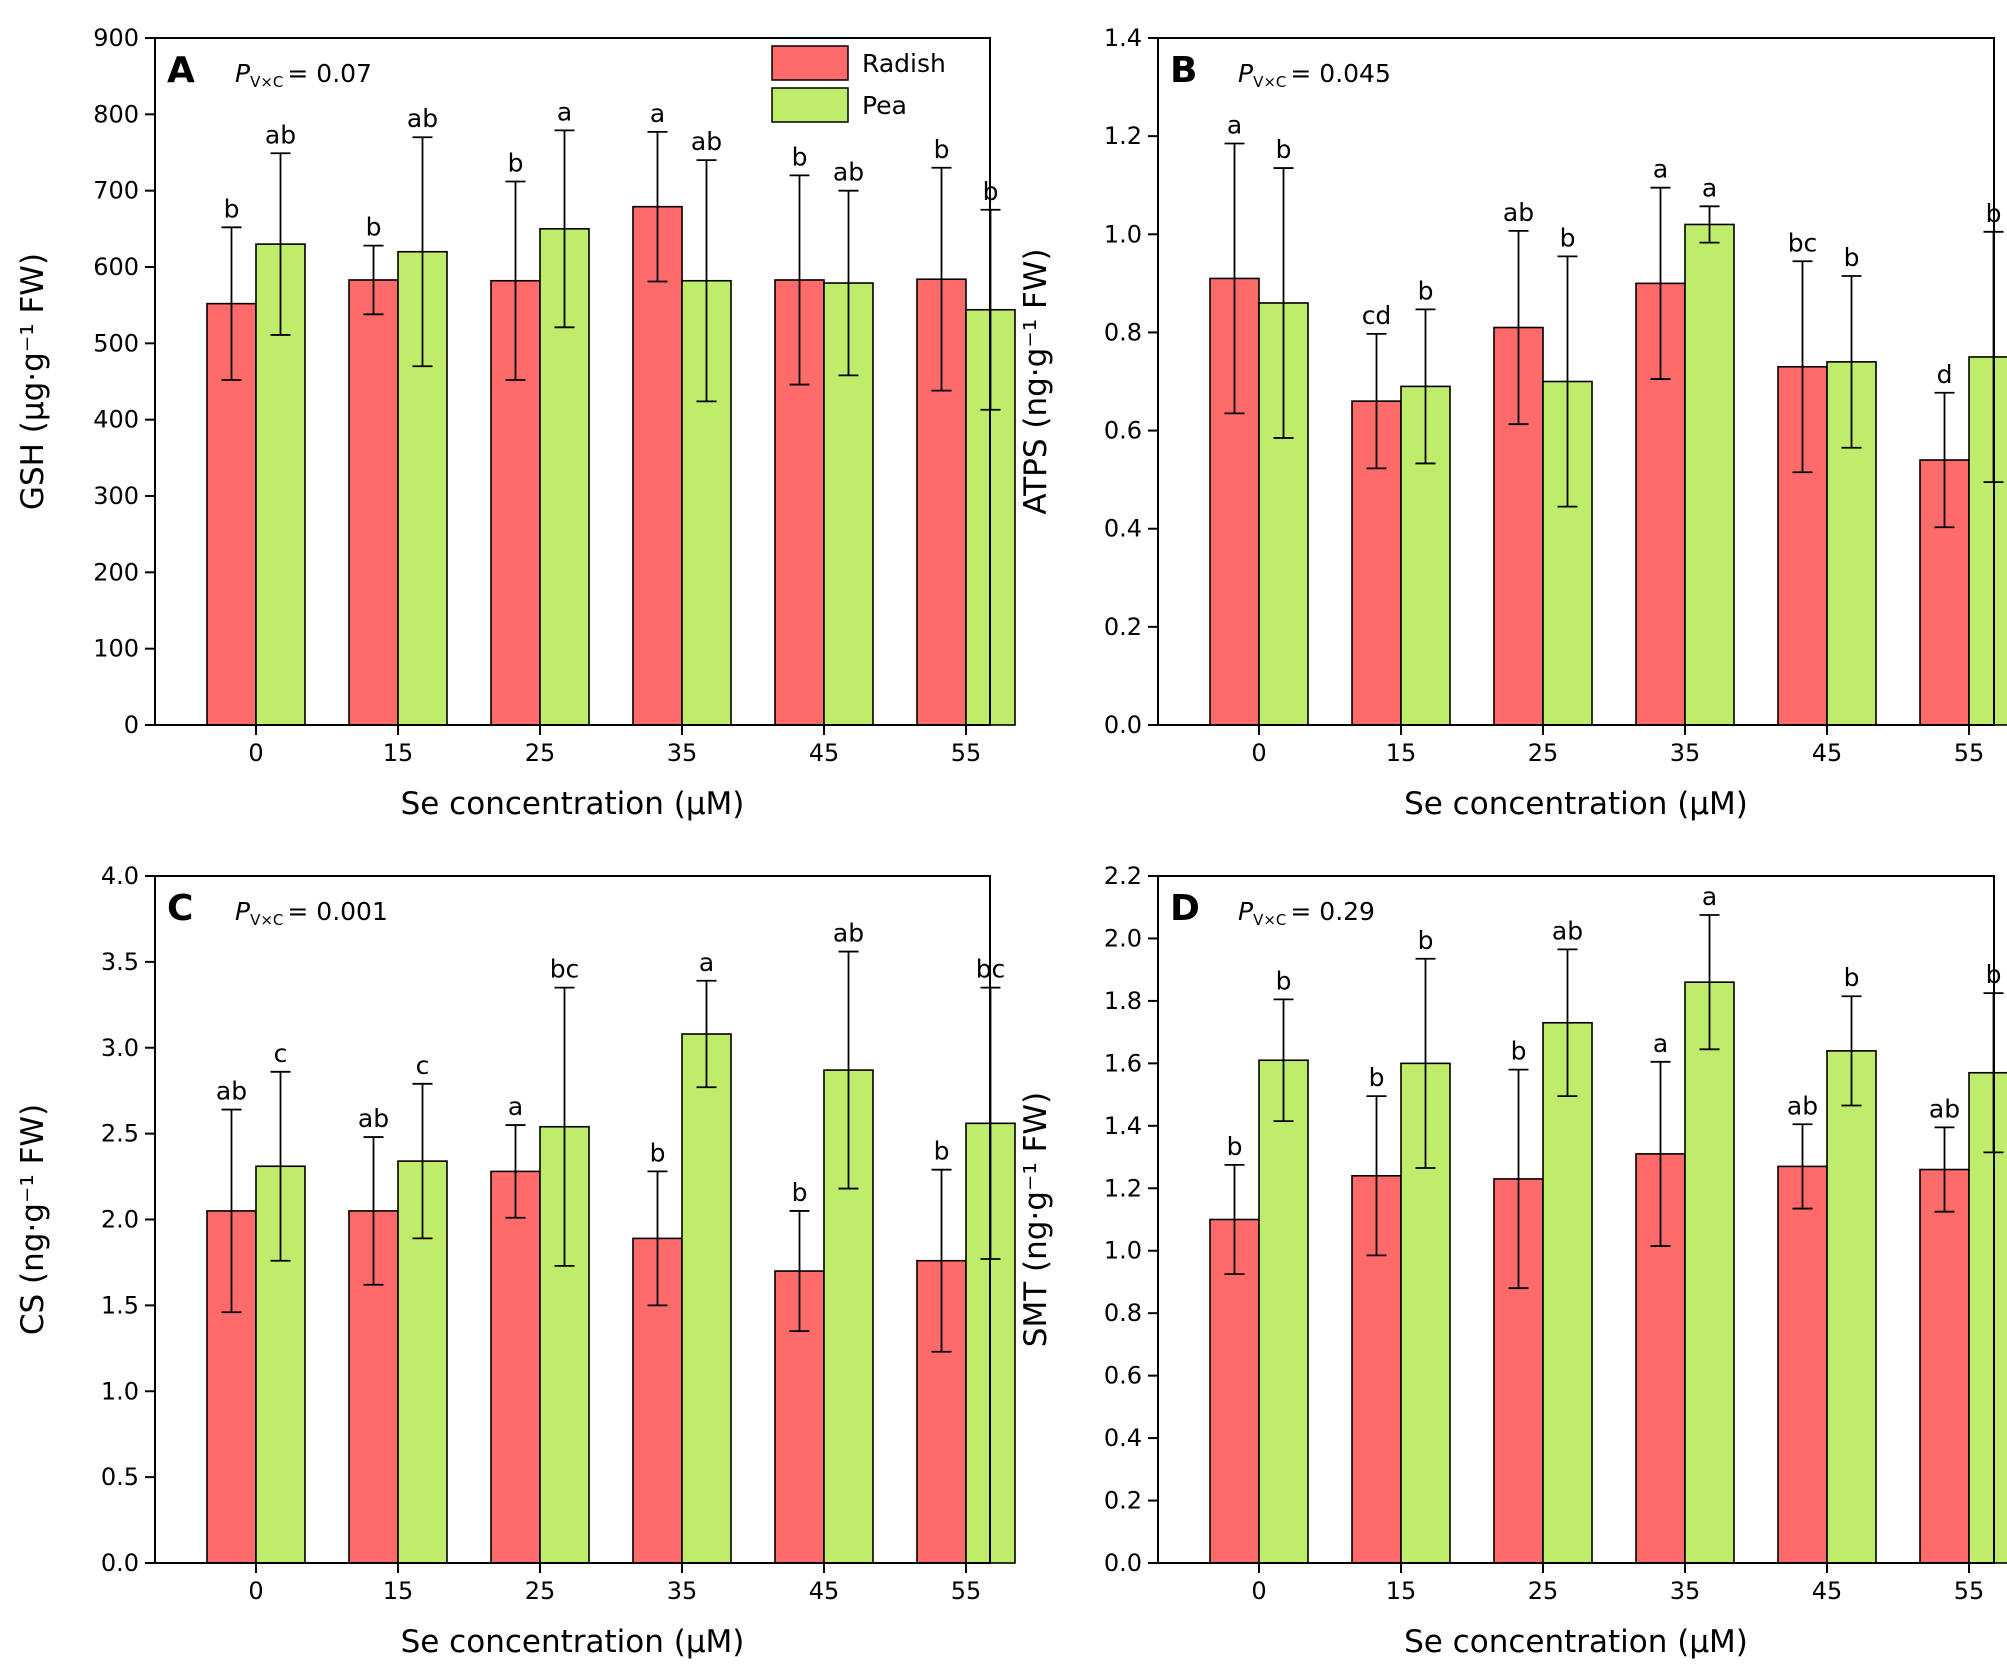 The width and height of the screenshot is (2007, 1669). I want to click on y-tick-label: 1.6, so click(1123, 1063).